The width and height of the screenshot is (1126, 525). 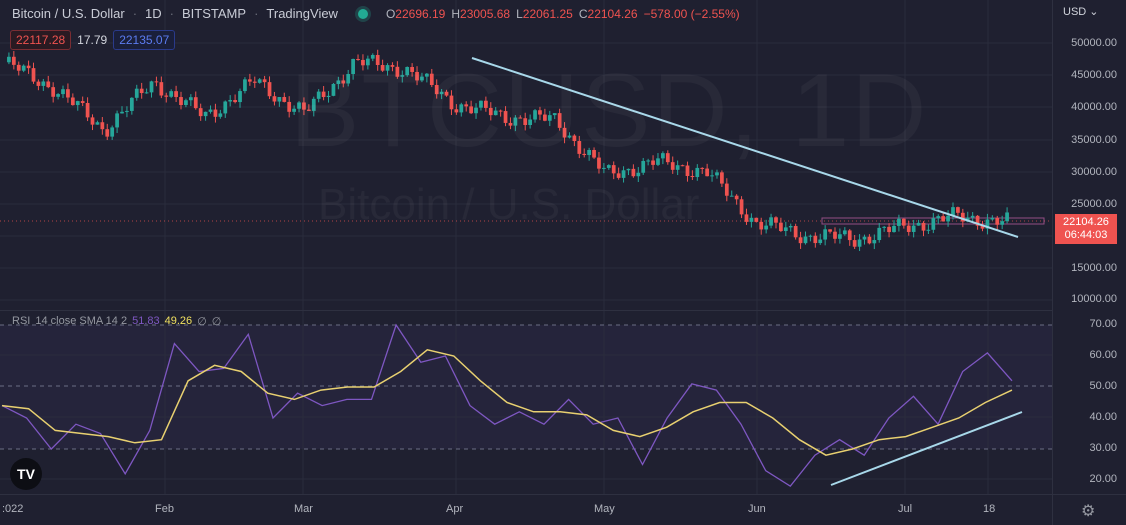 I want to click on time-tick: Apr, so click(x=455, y=509).